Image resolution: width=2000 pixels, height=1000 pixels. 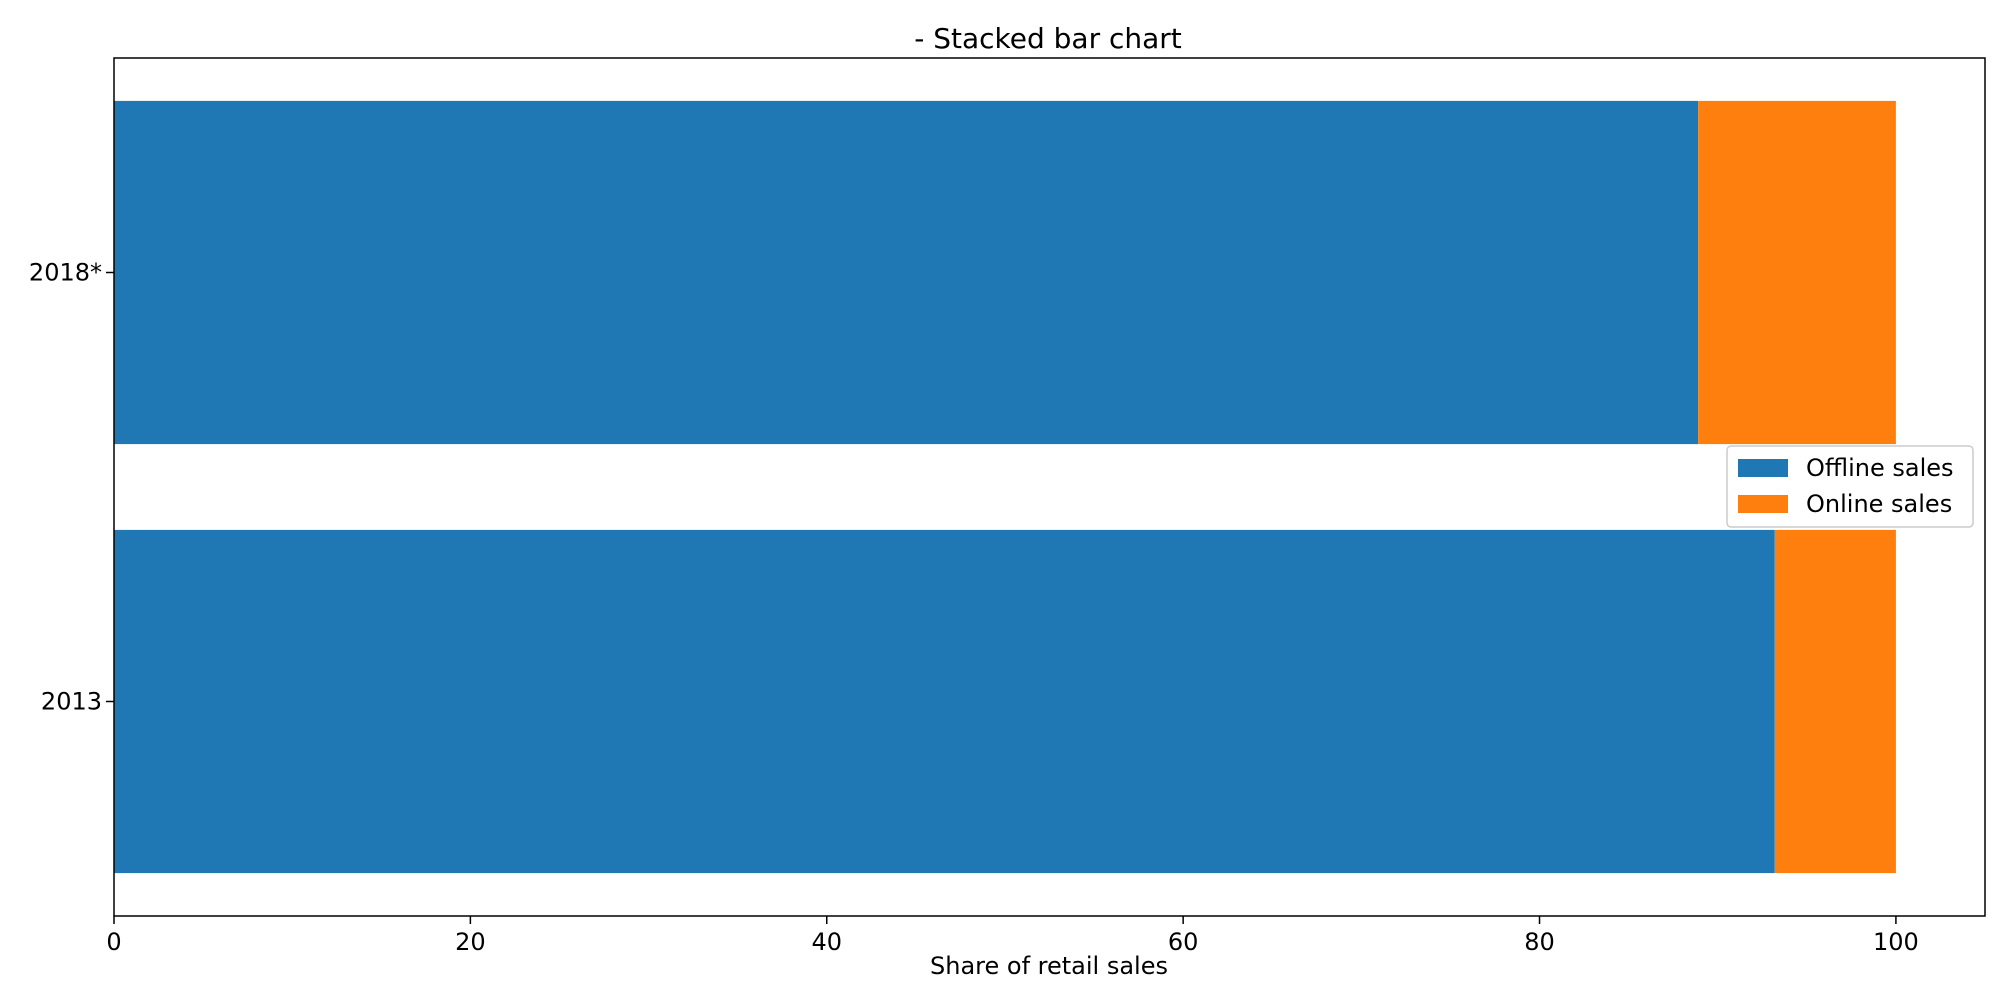 I want to click on legend: Offline sales Online sales, so click(x=1850, y=486).